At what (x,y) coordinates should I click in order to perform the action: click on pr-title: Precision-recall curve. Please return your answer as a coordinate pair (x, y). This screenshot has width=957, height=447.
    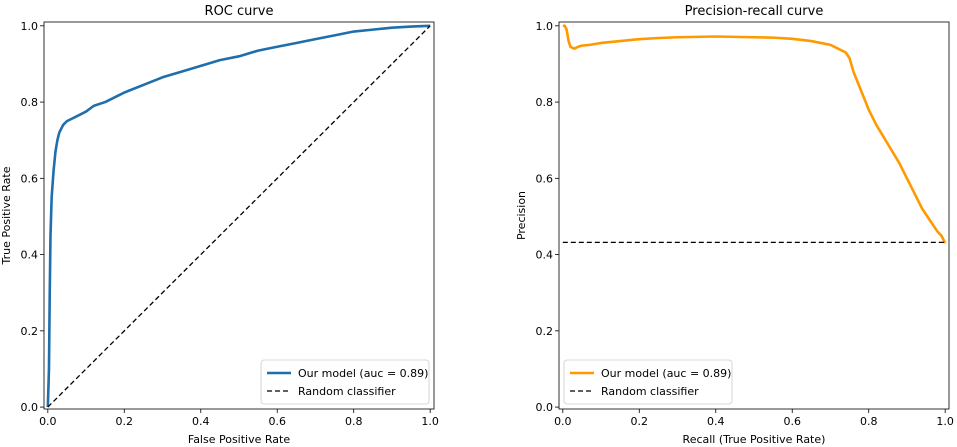
    Looking at the image, I should click on (754, 11).